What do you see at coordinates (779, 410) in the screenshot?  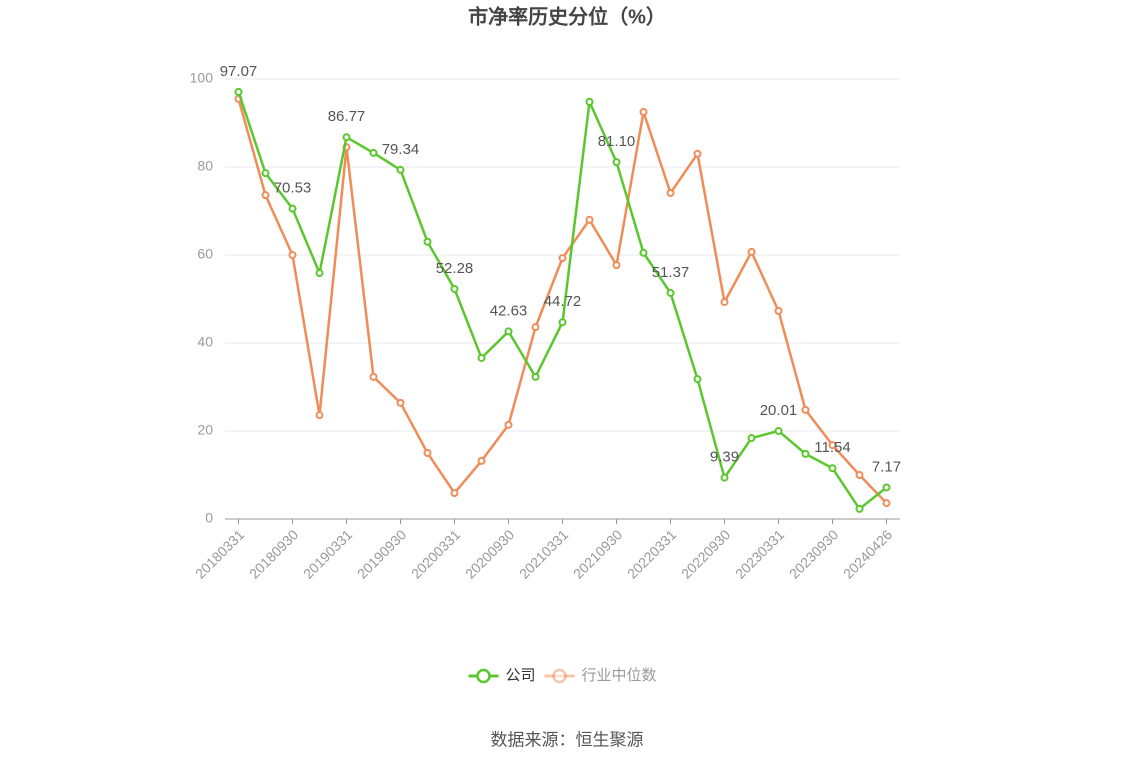 I see `data-label: 20.01` at bounding box center [779, 410].